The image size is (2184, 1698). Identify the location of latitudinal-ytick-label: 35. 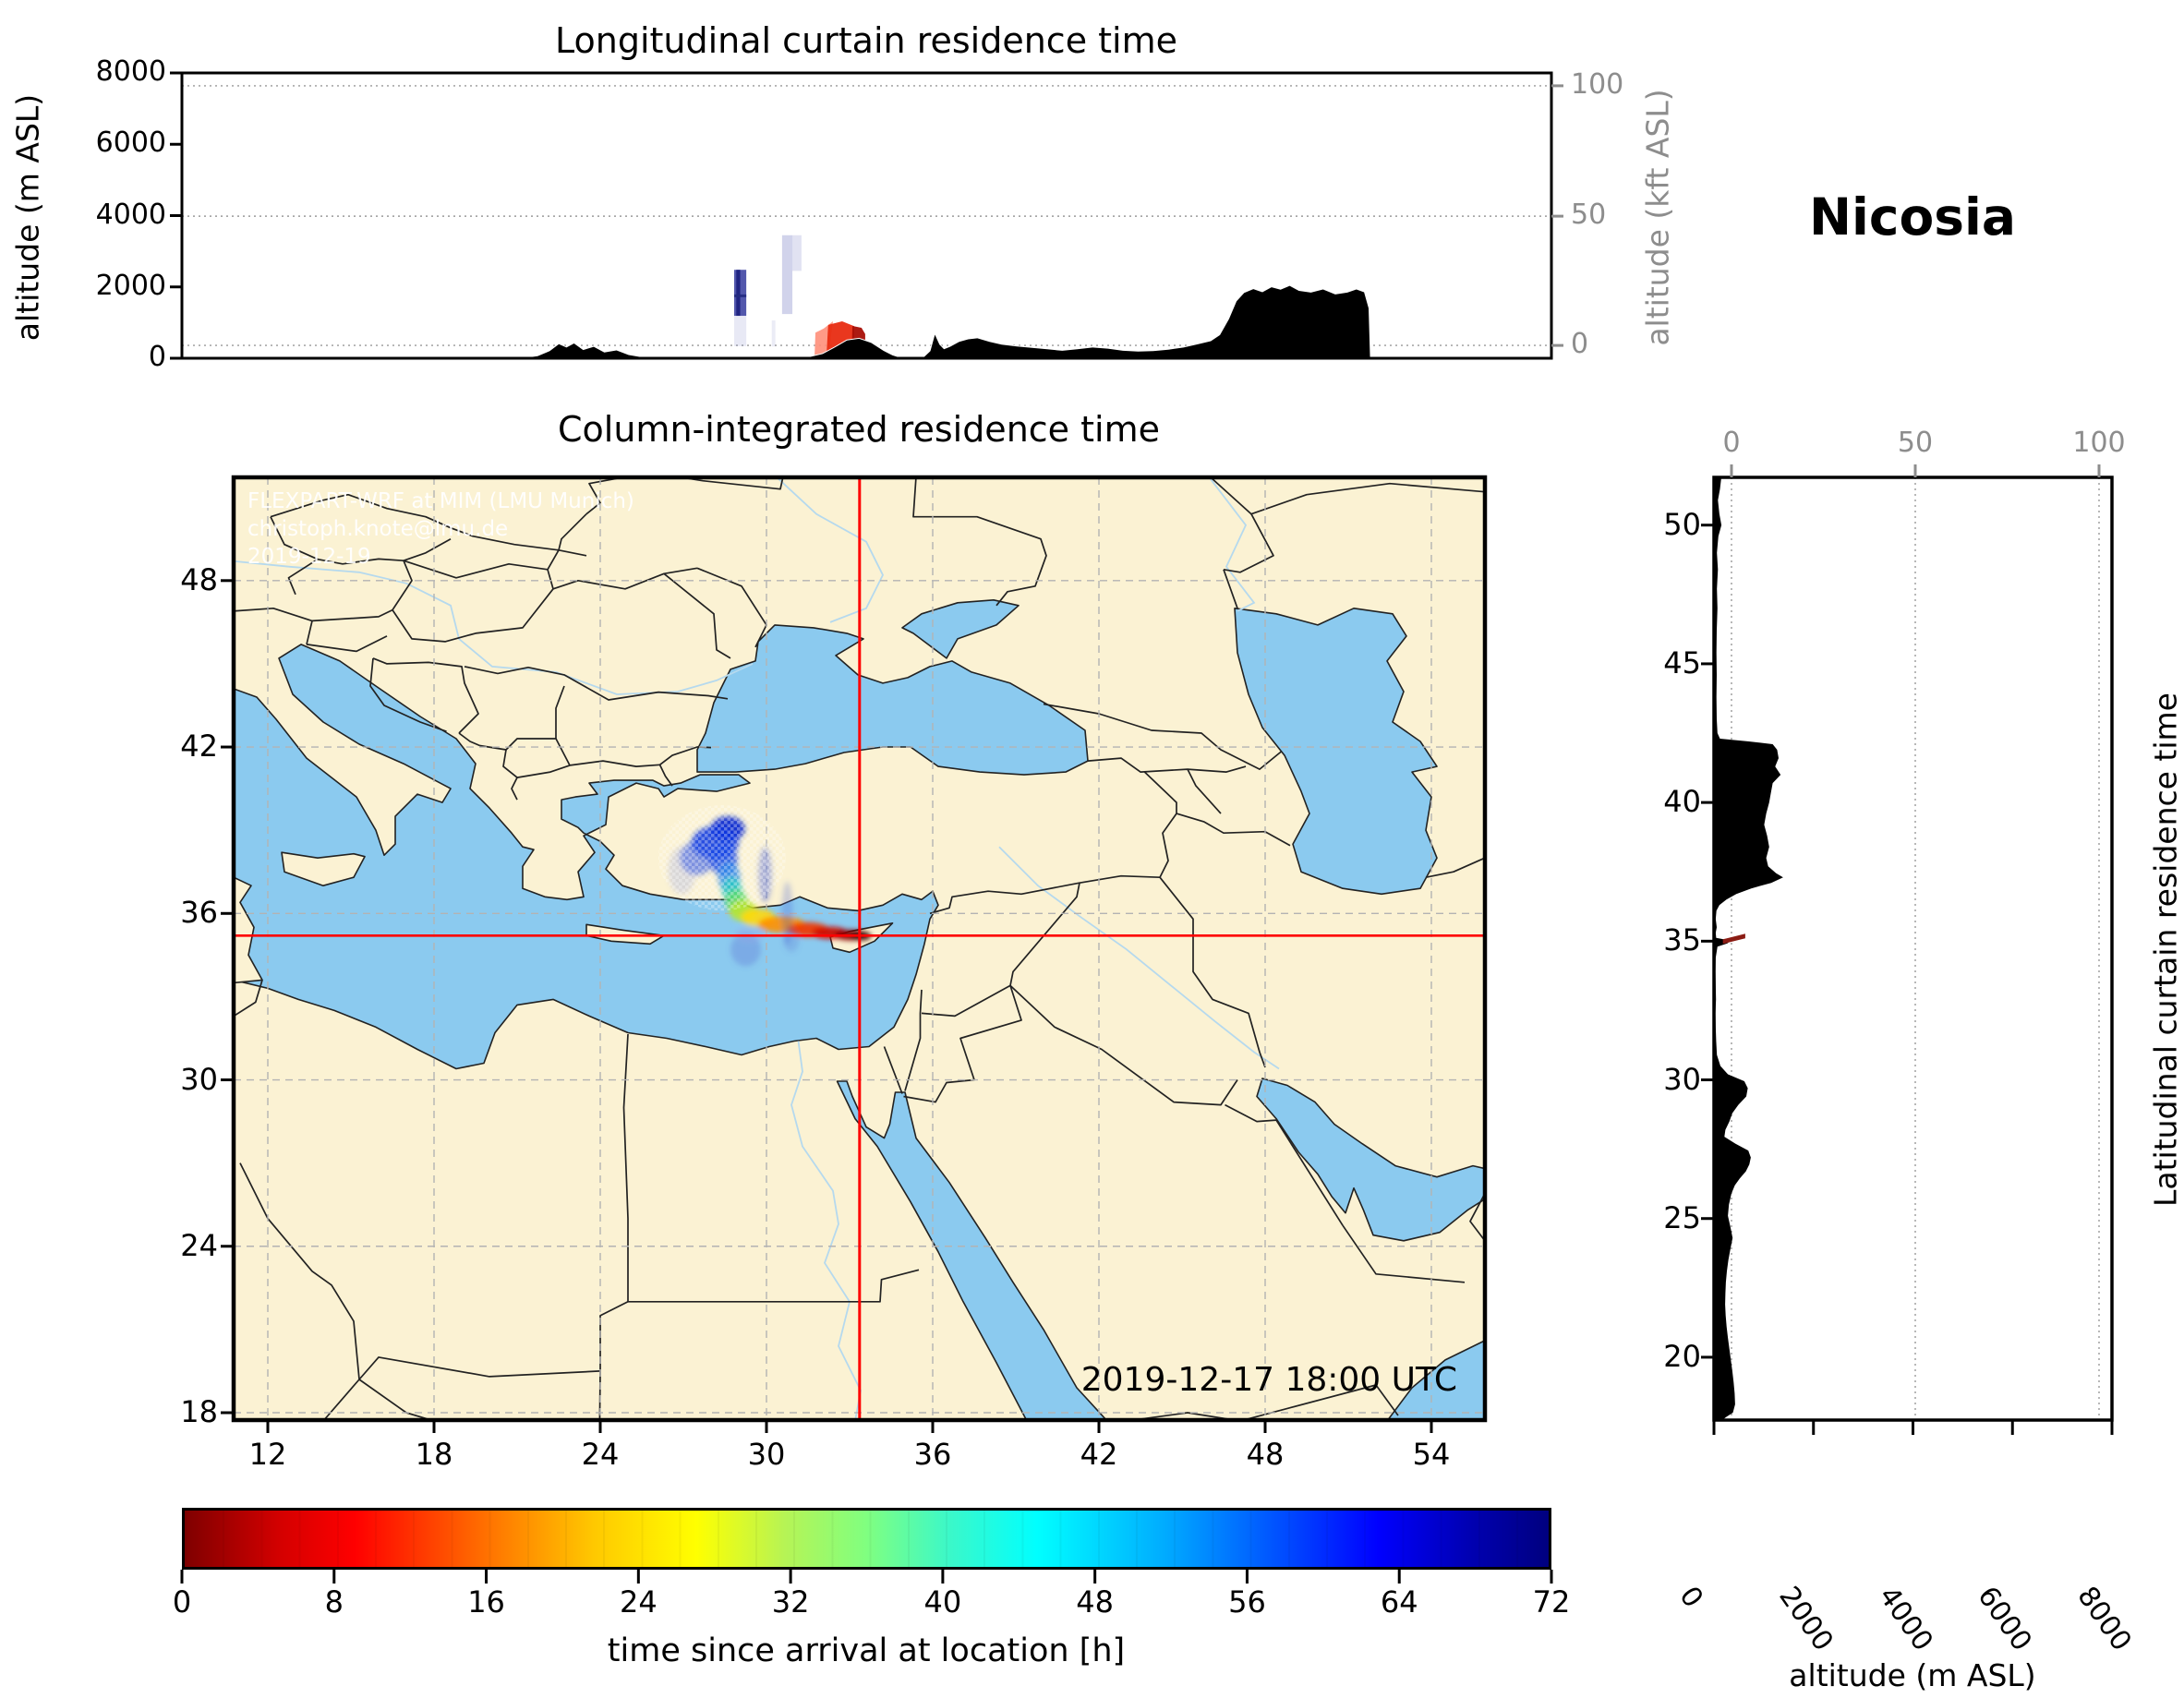
(1682, 940).